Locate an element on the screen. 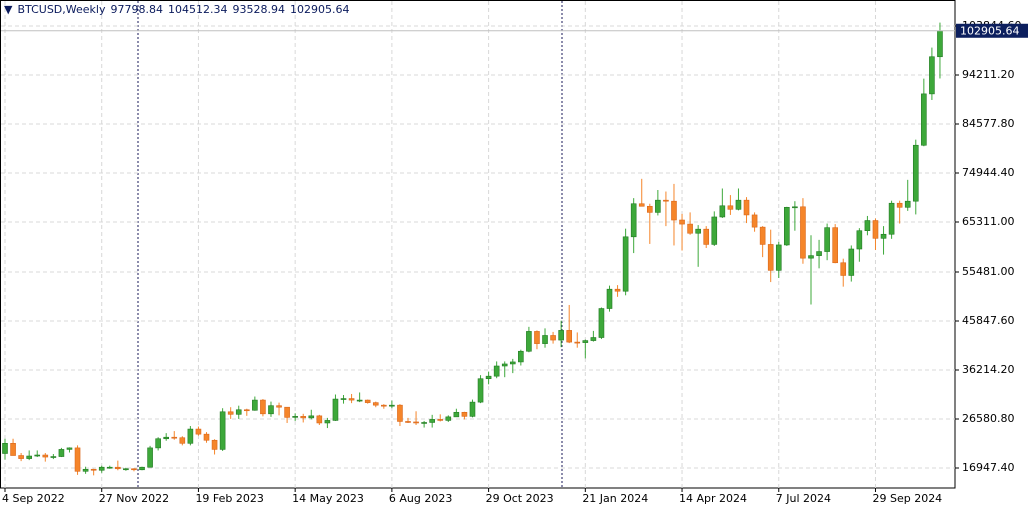 The image size is (1031, 512). x-tick-label: 4 Sep 2022 is located at coordinates (33, 498).